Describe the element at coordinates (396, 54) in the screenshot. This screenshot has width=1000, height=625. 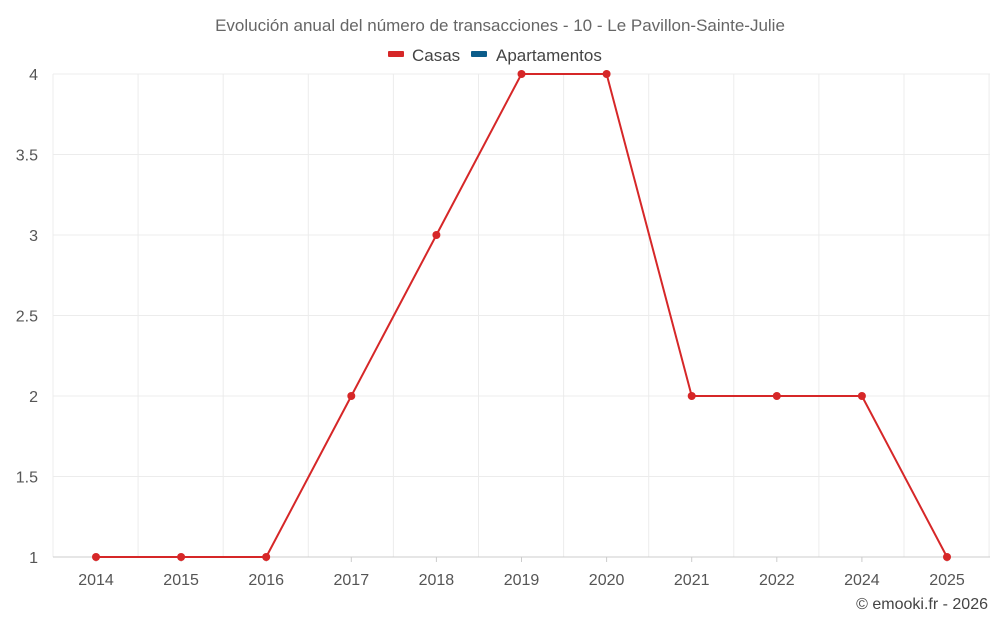
I see `legend-swatch-casas` at that location.